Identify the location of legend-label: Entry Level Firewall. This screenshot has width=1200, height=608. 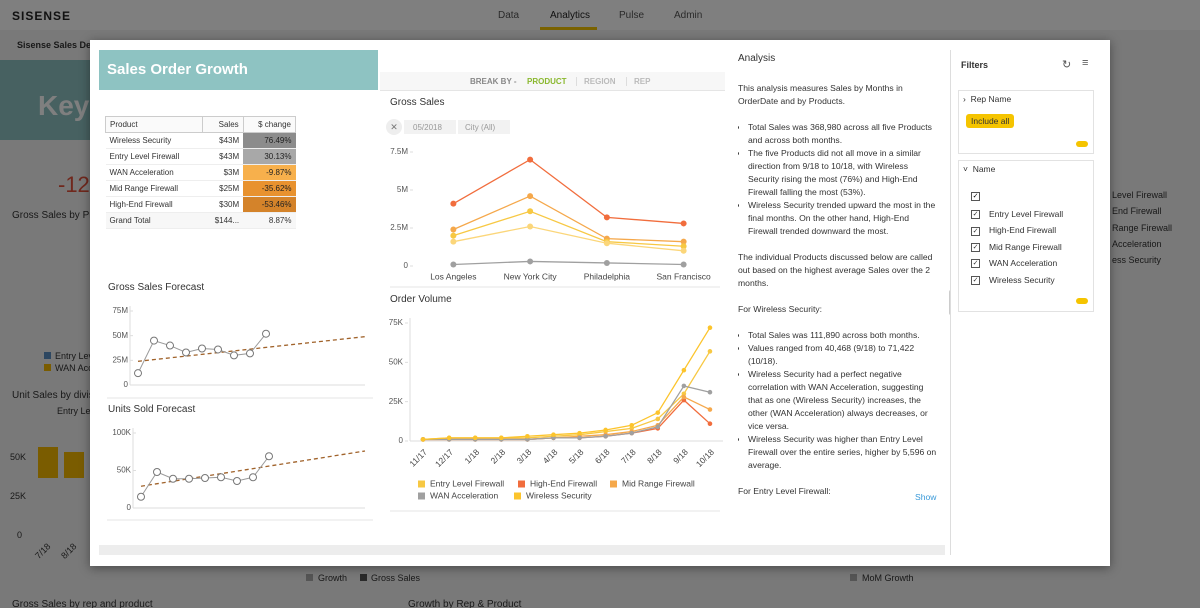
(467, 483).